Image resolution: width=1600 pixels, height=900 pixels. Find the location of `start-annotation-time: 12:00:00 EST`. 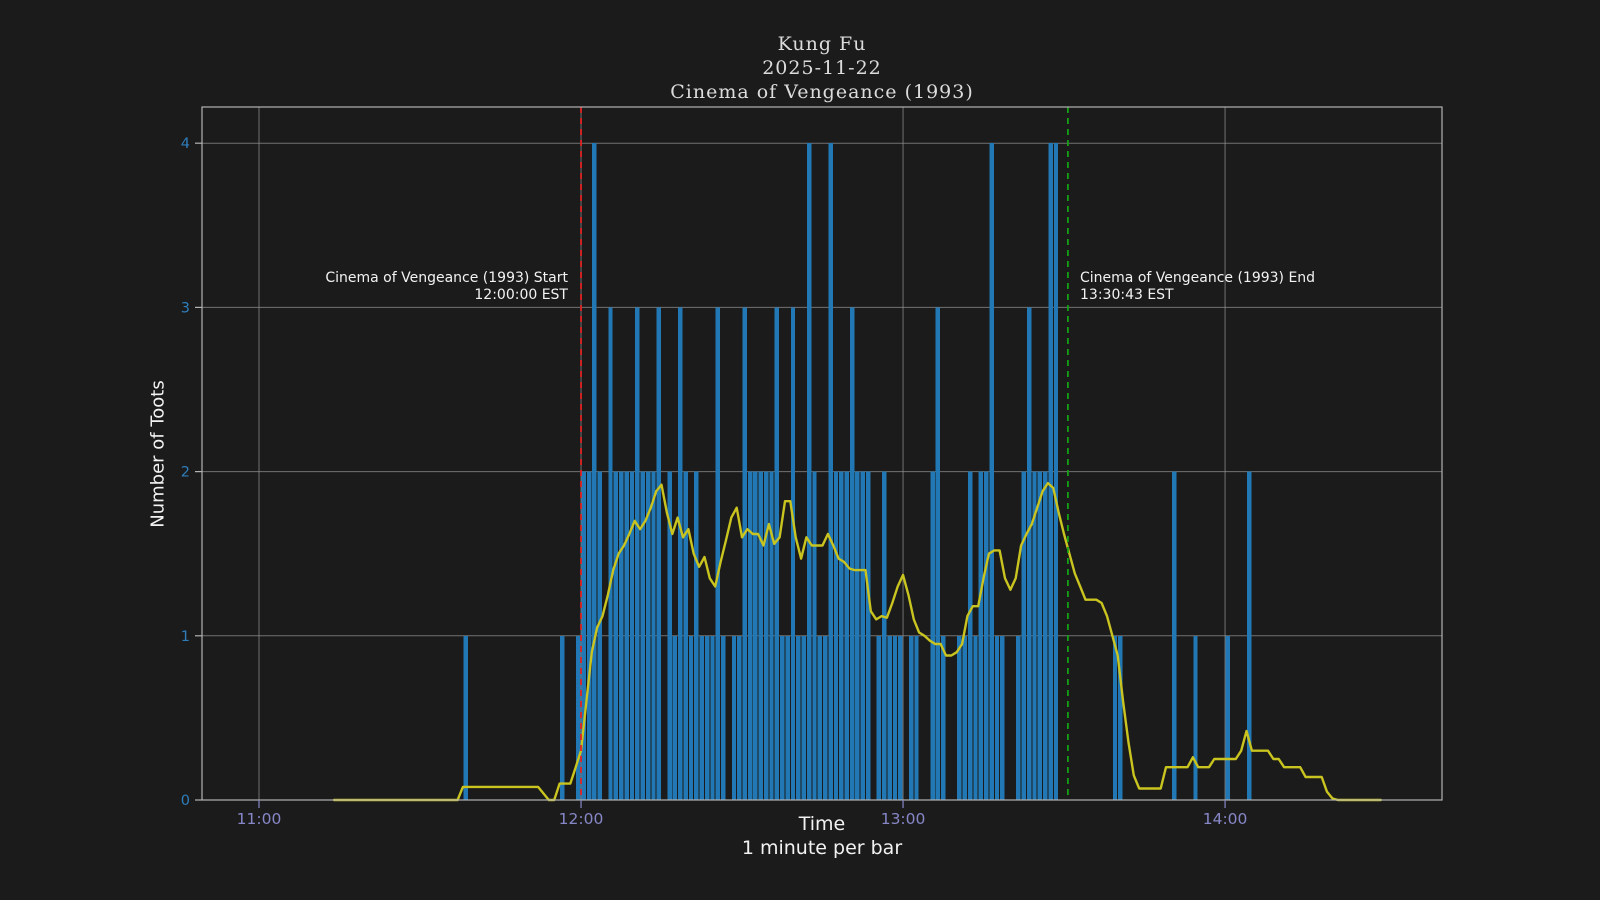

start-annotation-time: 12:00:00 EST is located at coordinates (521, 294).